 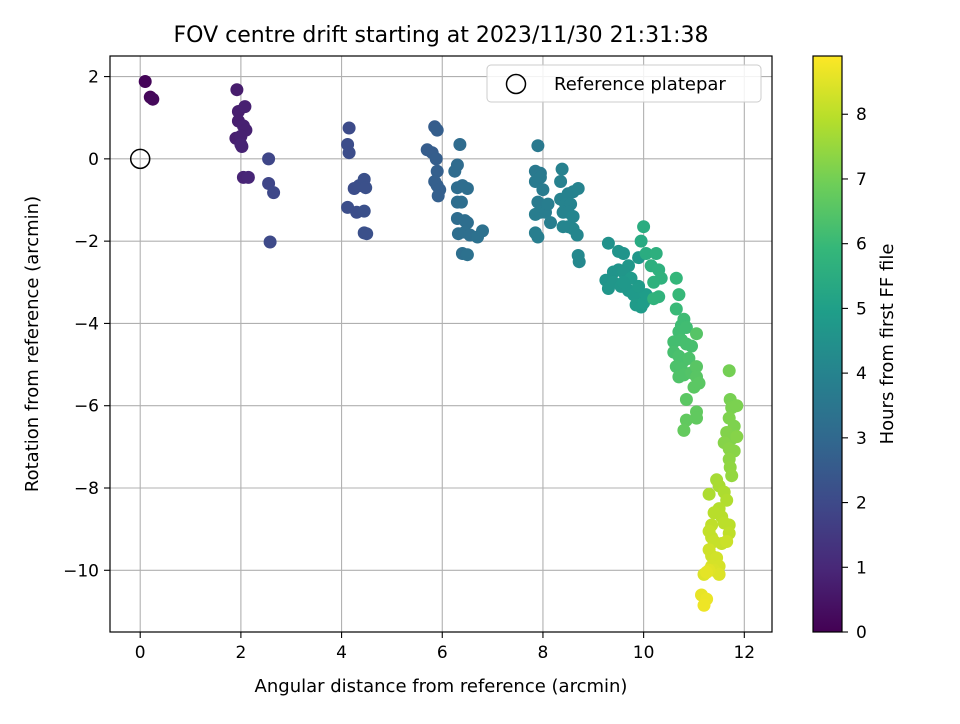 I want to click on x-axis-ticks: 0 2 4 6 8 10 12, so click(x=445, y=647).